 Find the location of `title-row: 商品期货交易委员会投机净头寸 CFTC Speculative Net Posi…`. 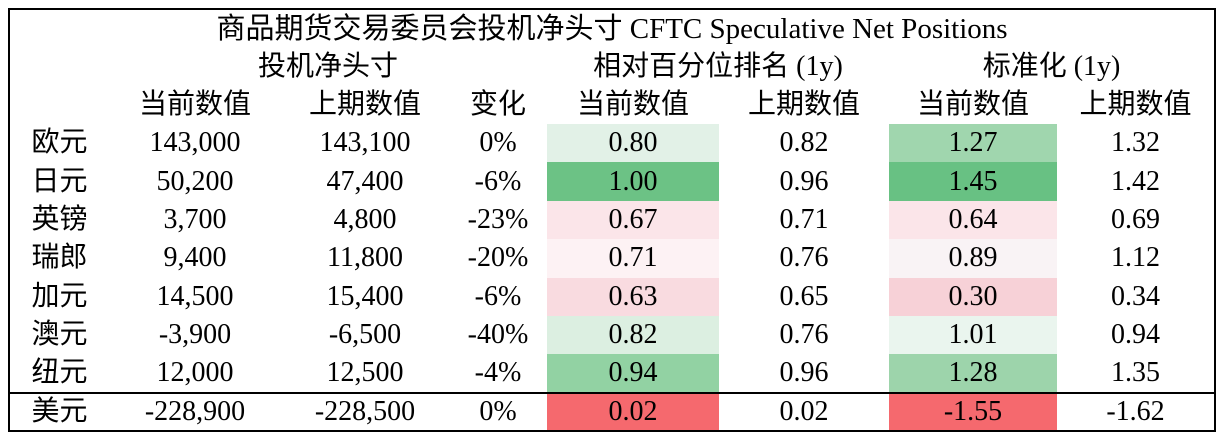

title-row: 商品期货交易委员会投机净头寸 CFTC Speculative Net Posi… is located at coordinates (612, 28).